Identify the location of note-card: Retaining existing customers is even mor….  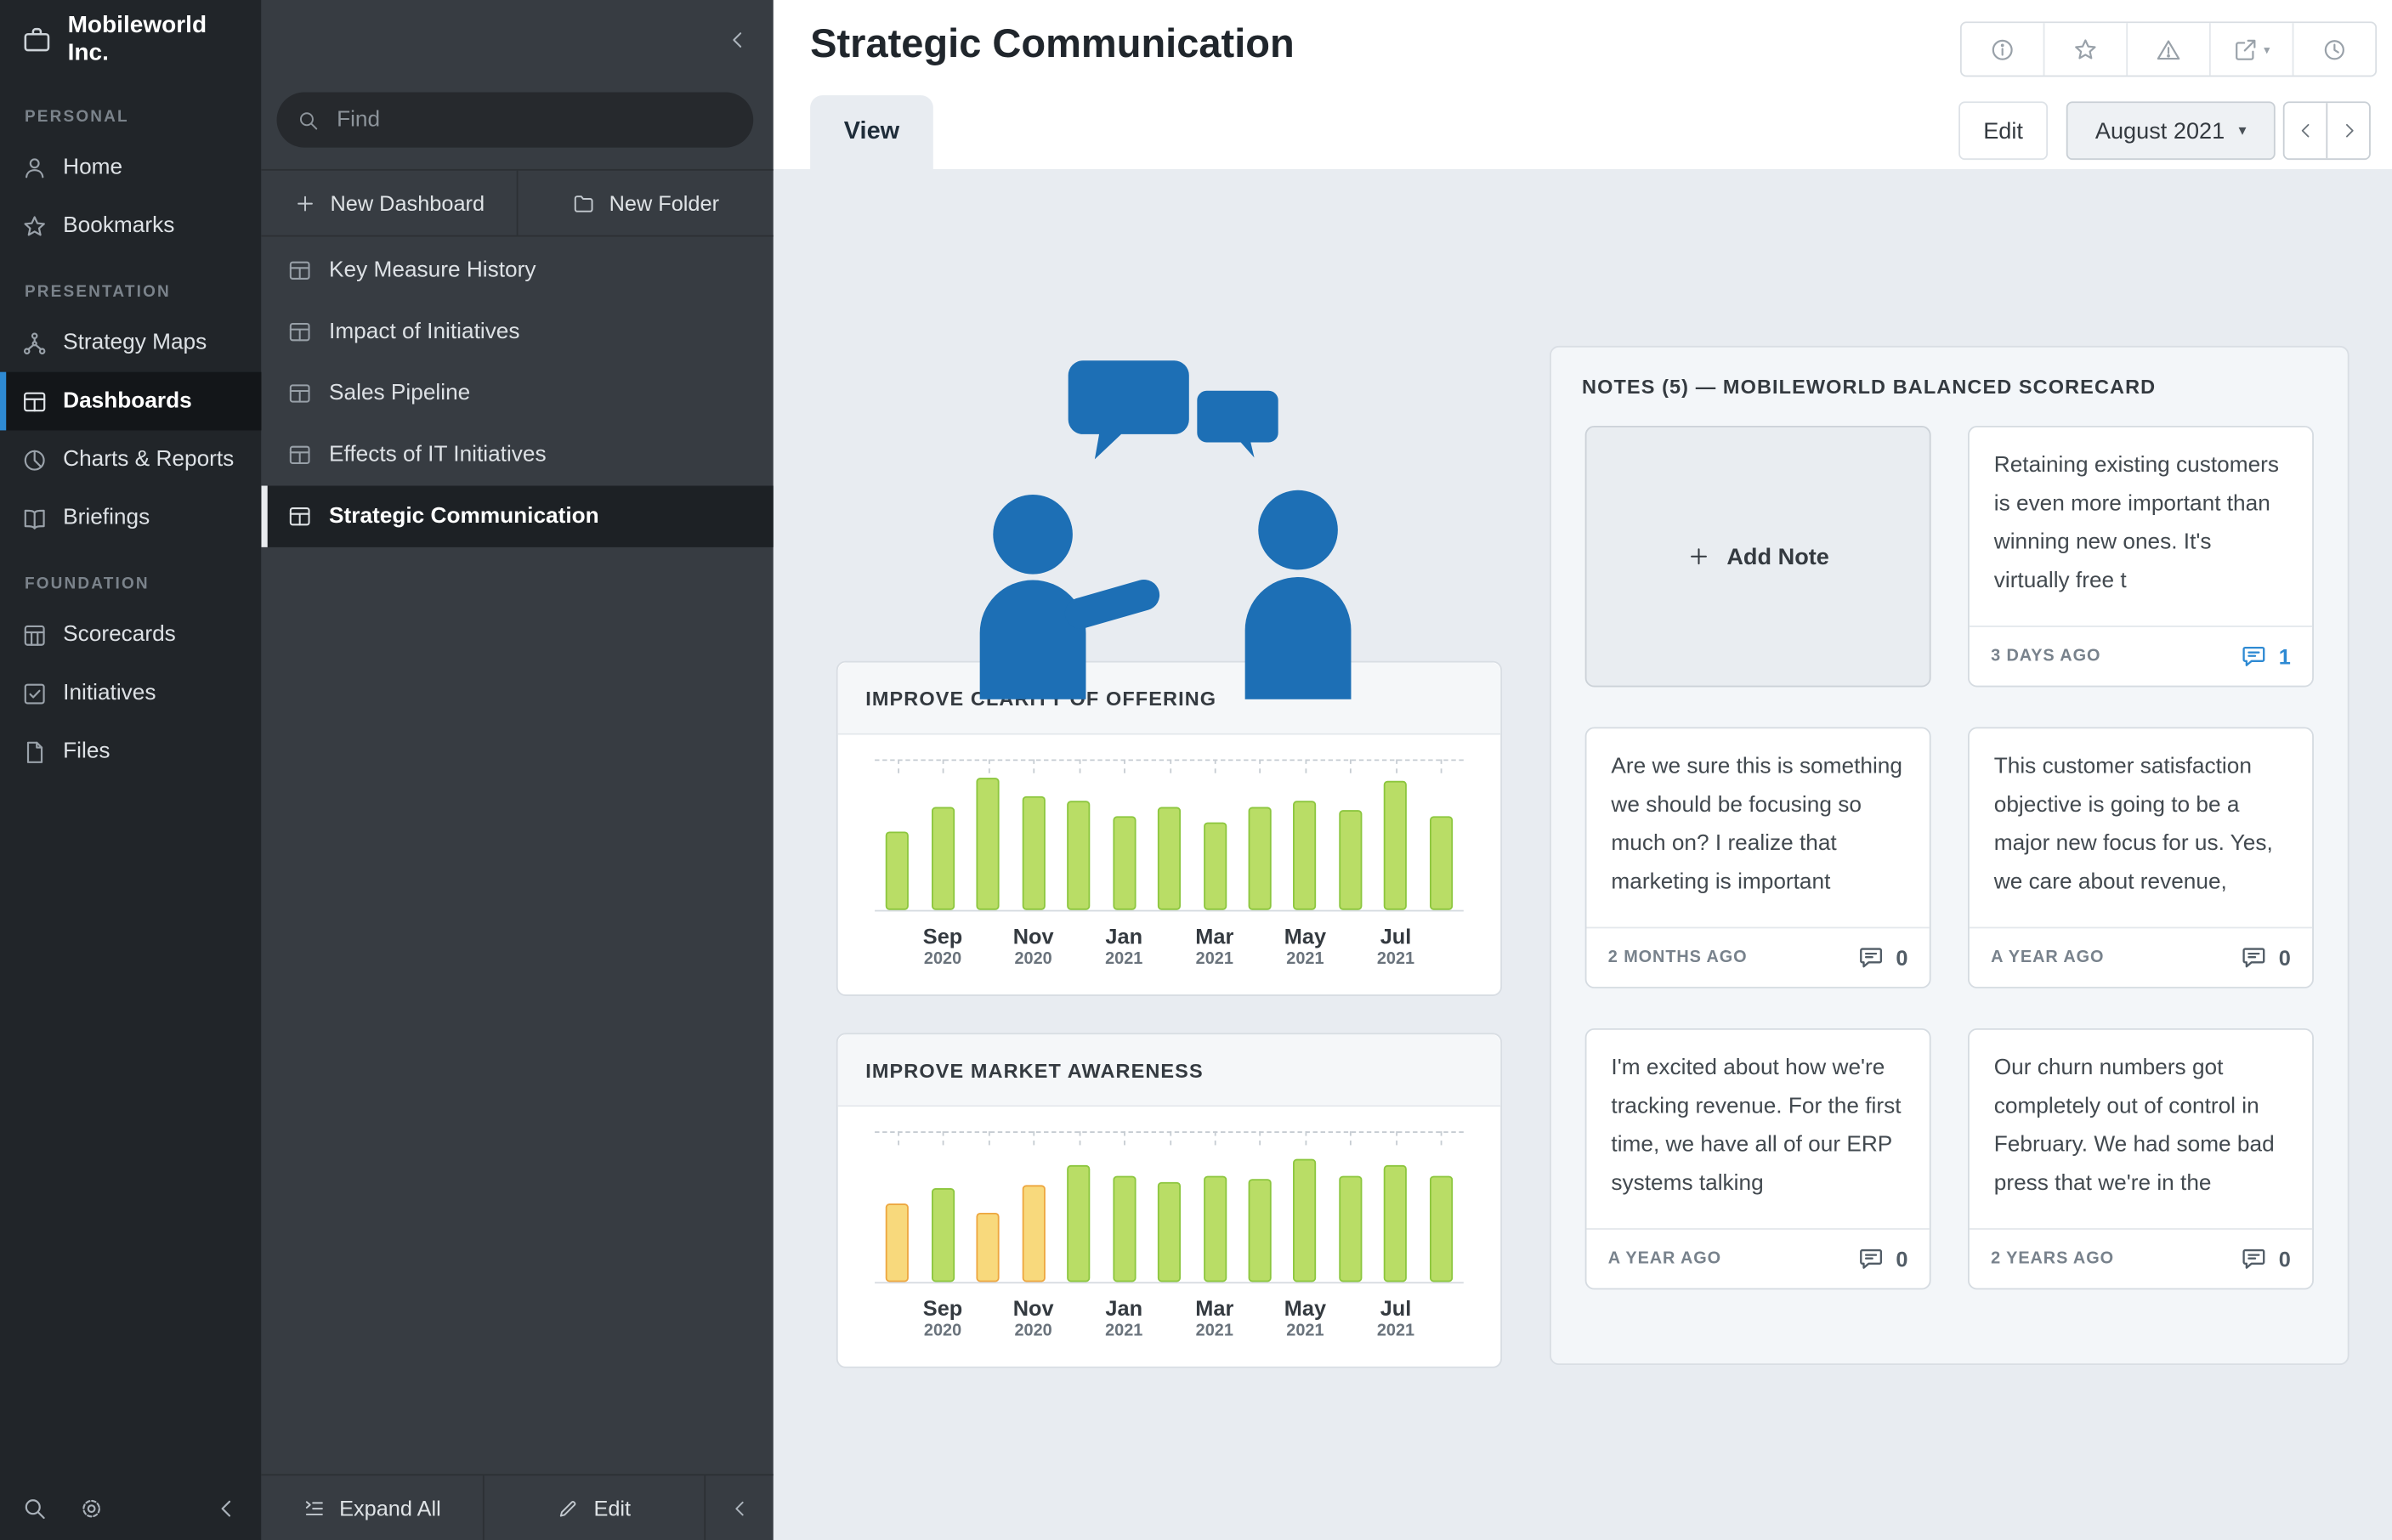
(2141, 557).